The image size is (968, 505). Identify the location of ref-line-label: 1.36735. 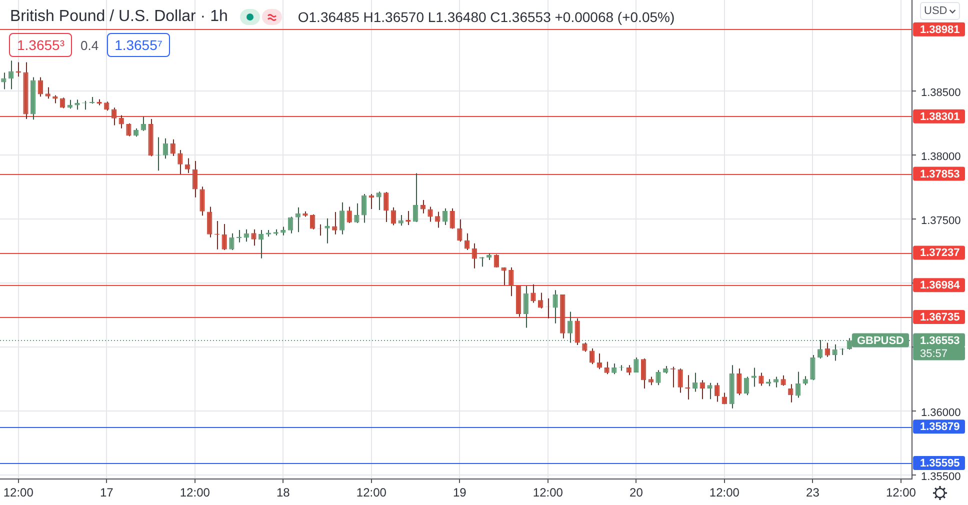
(940, 318).